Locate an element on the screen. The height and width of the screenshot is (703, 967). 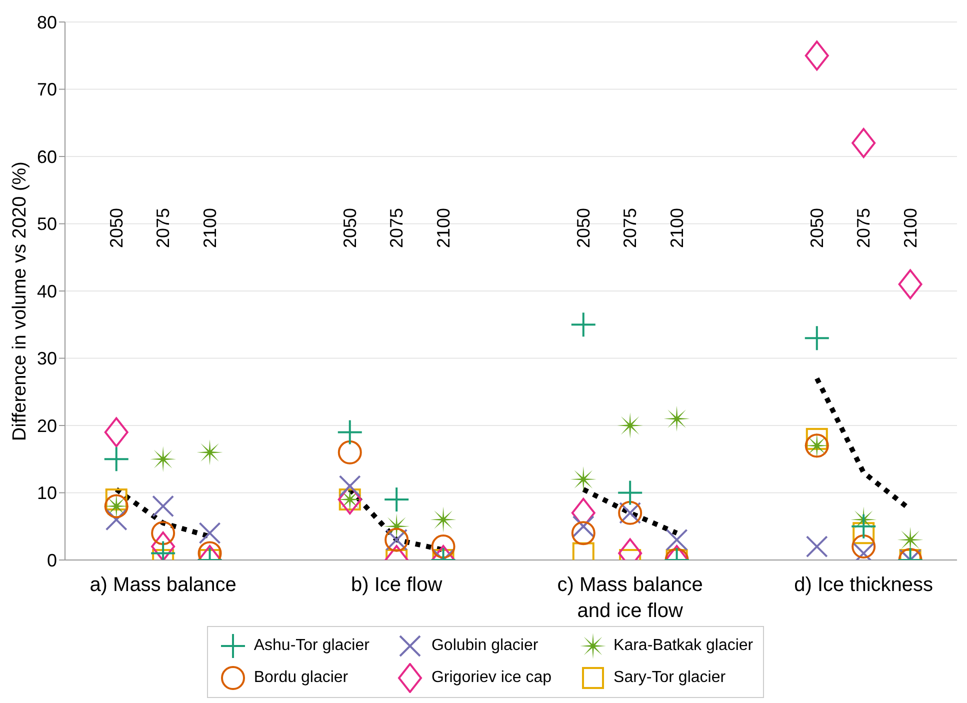
y-tick-label: 0 is located at coordinates (51, 560).